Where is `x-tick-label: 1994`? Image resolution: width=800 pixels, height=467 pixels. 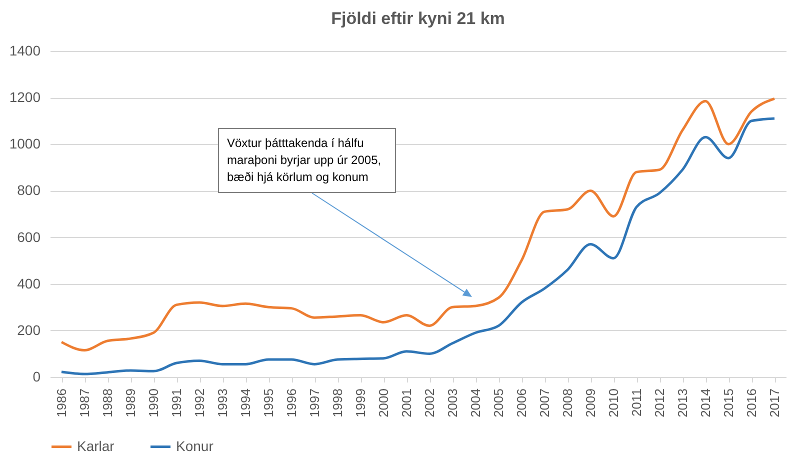
x-tick-label: 1994 is located at coordinates (245, 403).